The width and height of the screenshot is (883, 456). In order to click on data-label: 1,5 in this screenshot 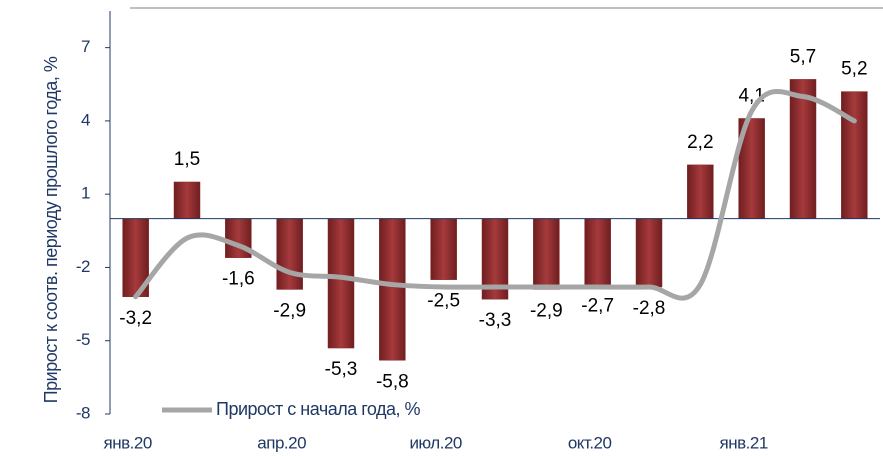, I will do `click(187, 159)`.